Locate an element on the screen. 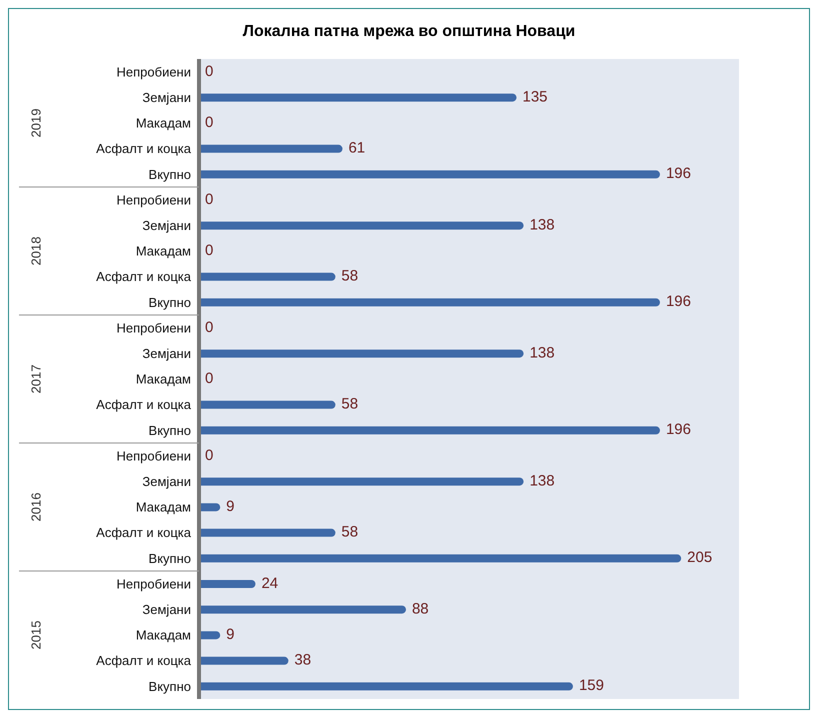 The width and height of the screenshot is (818, 726). chart-title: Локална патна мрежа во општина Новаци is located at coordinates (409, 32).